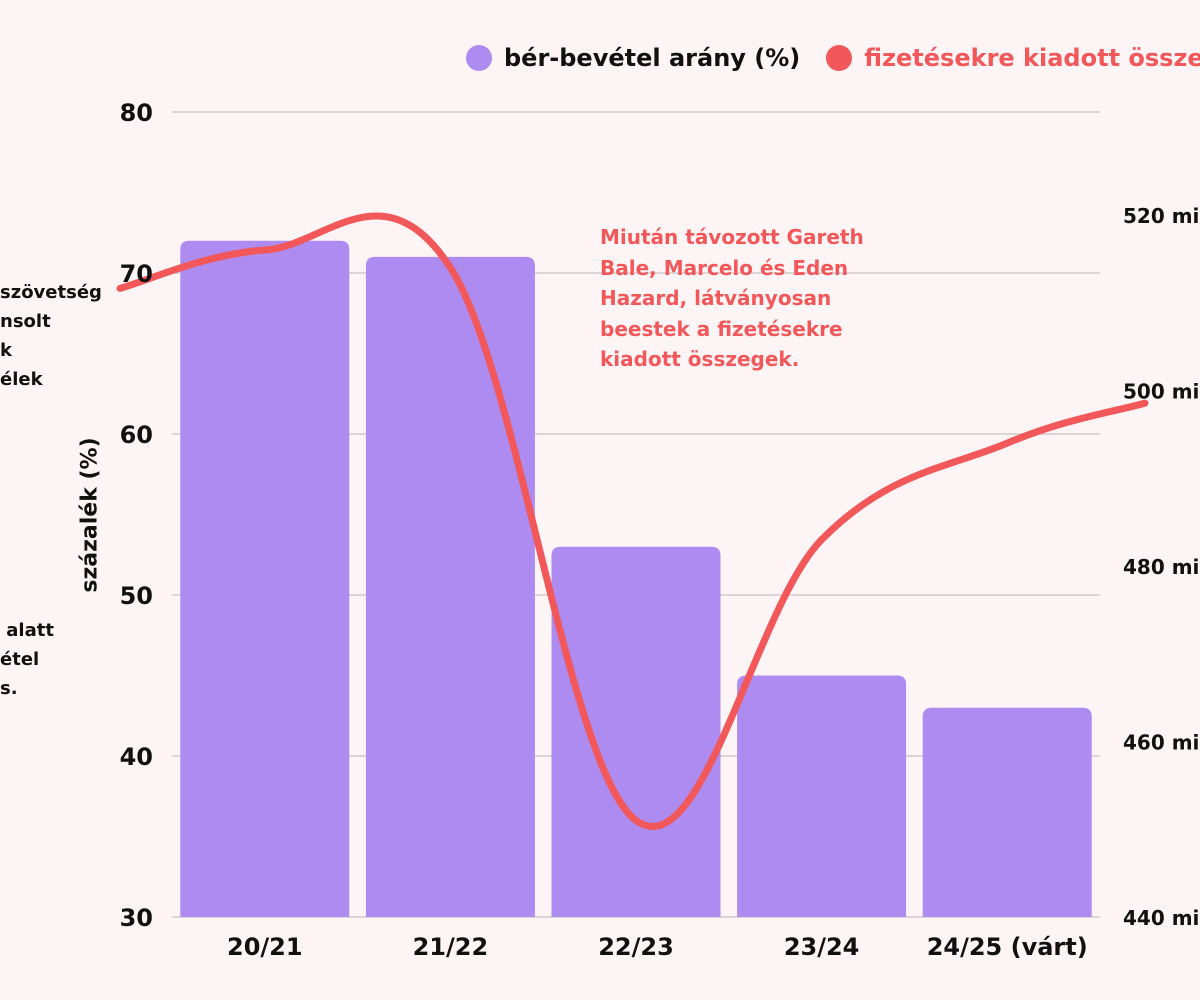  I want to click on y2-tick-label: 520 mi, so click(1161, 216).